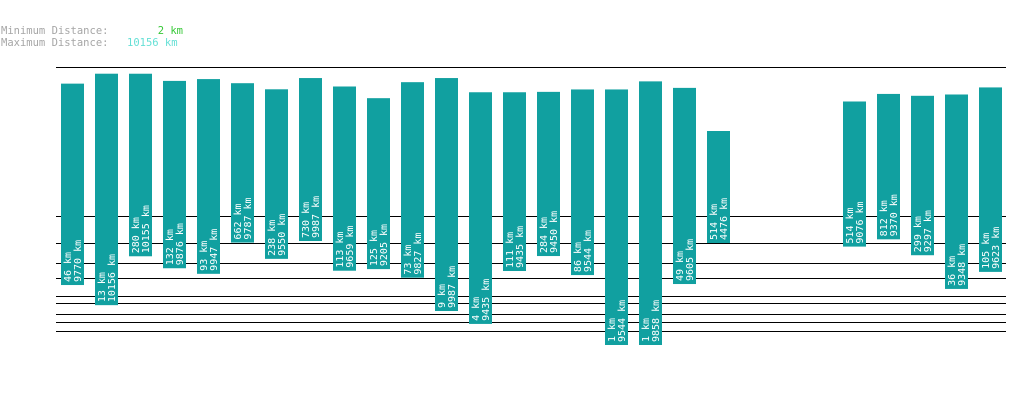 The width and height of the screenshot is (1019, 402). Describe the element at coordinates (476, 309) in the screenshot. I see `bar-label-min: 4 km` at that location.